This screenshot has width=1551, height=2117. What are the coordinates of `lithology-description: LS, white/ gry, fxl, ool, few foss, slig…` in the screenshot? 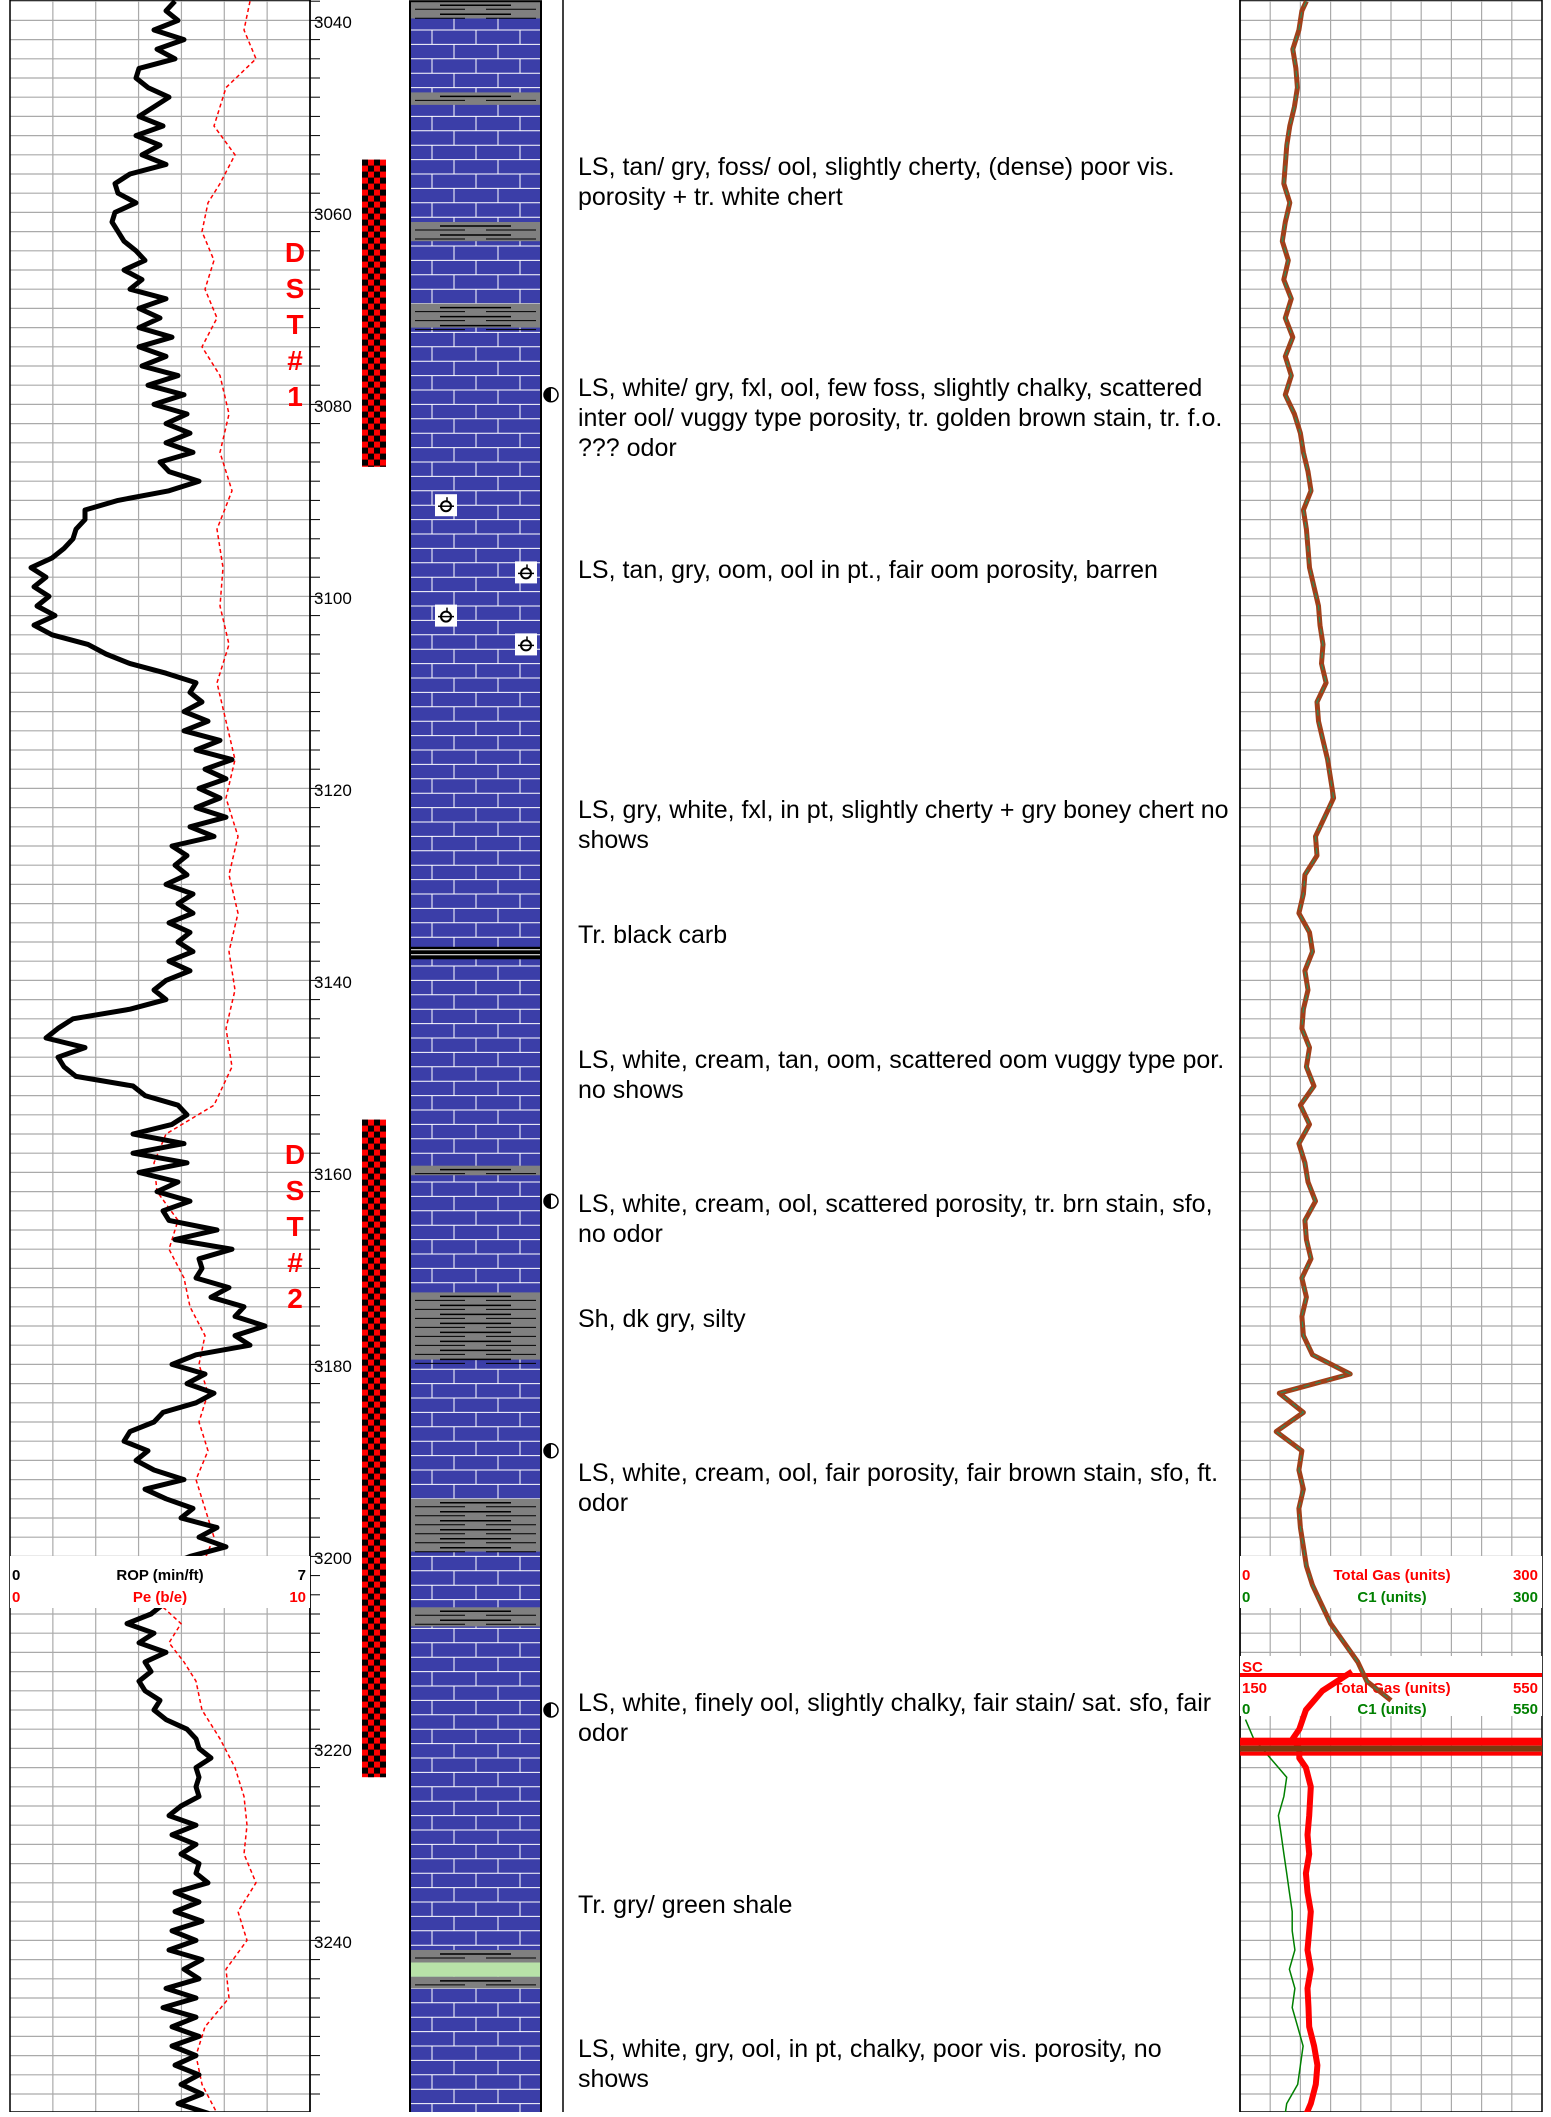 It's located at (900, 417).